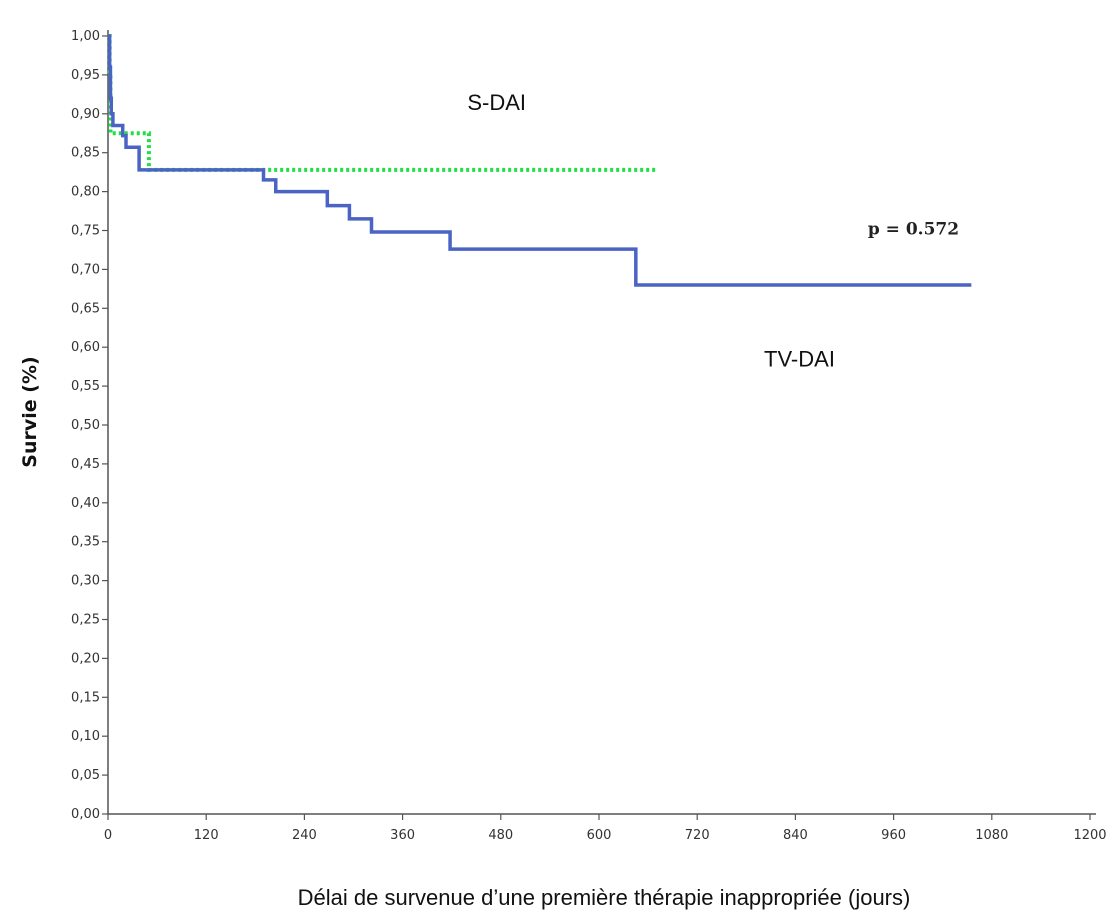  I want to click on y-tick-label: 0,30, so click(85, 581).